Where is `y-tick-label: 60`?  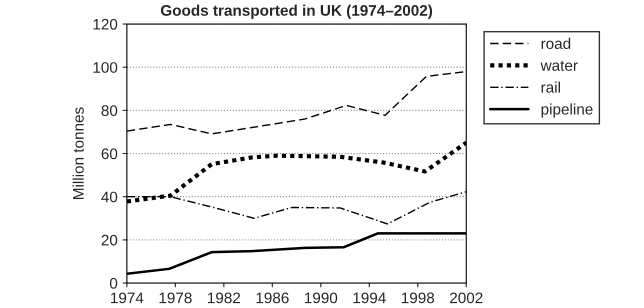
y-tick-label: 60 is located at coordinates (110, 154).